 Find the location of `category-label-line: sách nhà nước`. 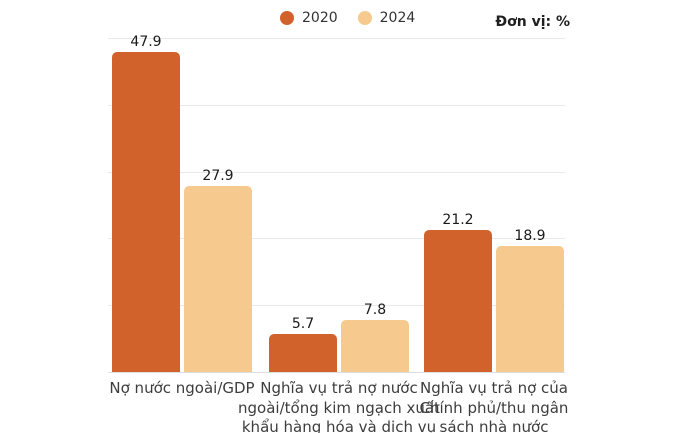

category-label-line: sách nhà nước is located at coordinates (494, 425).